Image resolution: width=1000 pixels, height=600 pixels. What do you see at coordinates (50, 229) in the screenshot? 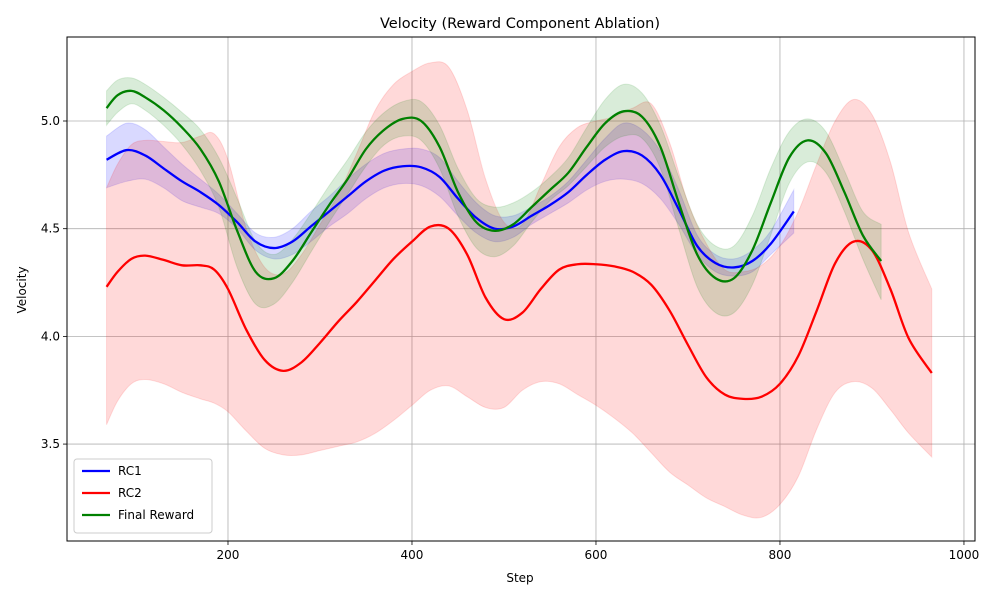
I see `y-tick-label: 4.5` at bounding box center [50, 229].